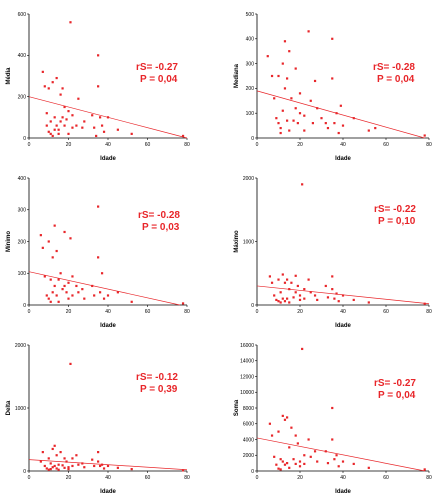  Describe the element at coordinates (157, 377) in the screenshot. I see `spearman-r: rS= -0.12` at that location.